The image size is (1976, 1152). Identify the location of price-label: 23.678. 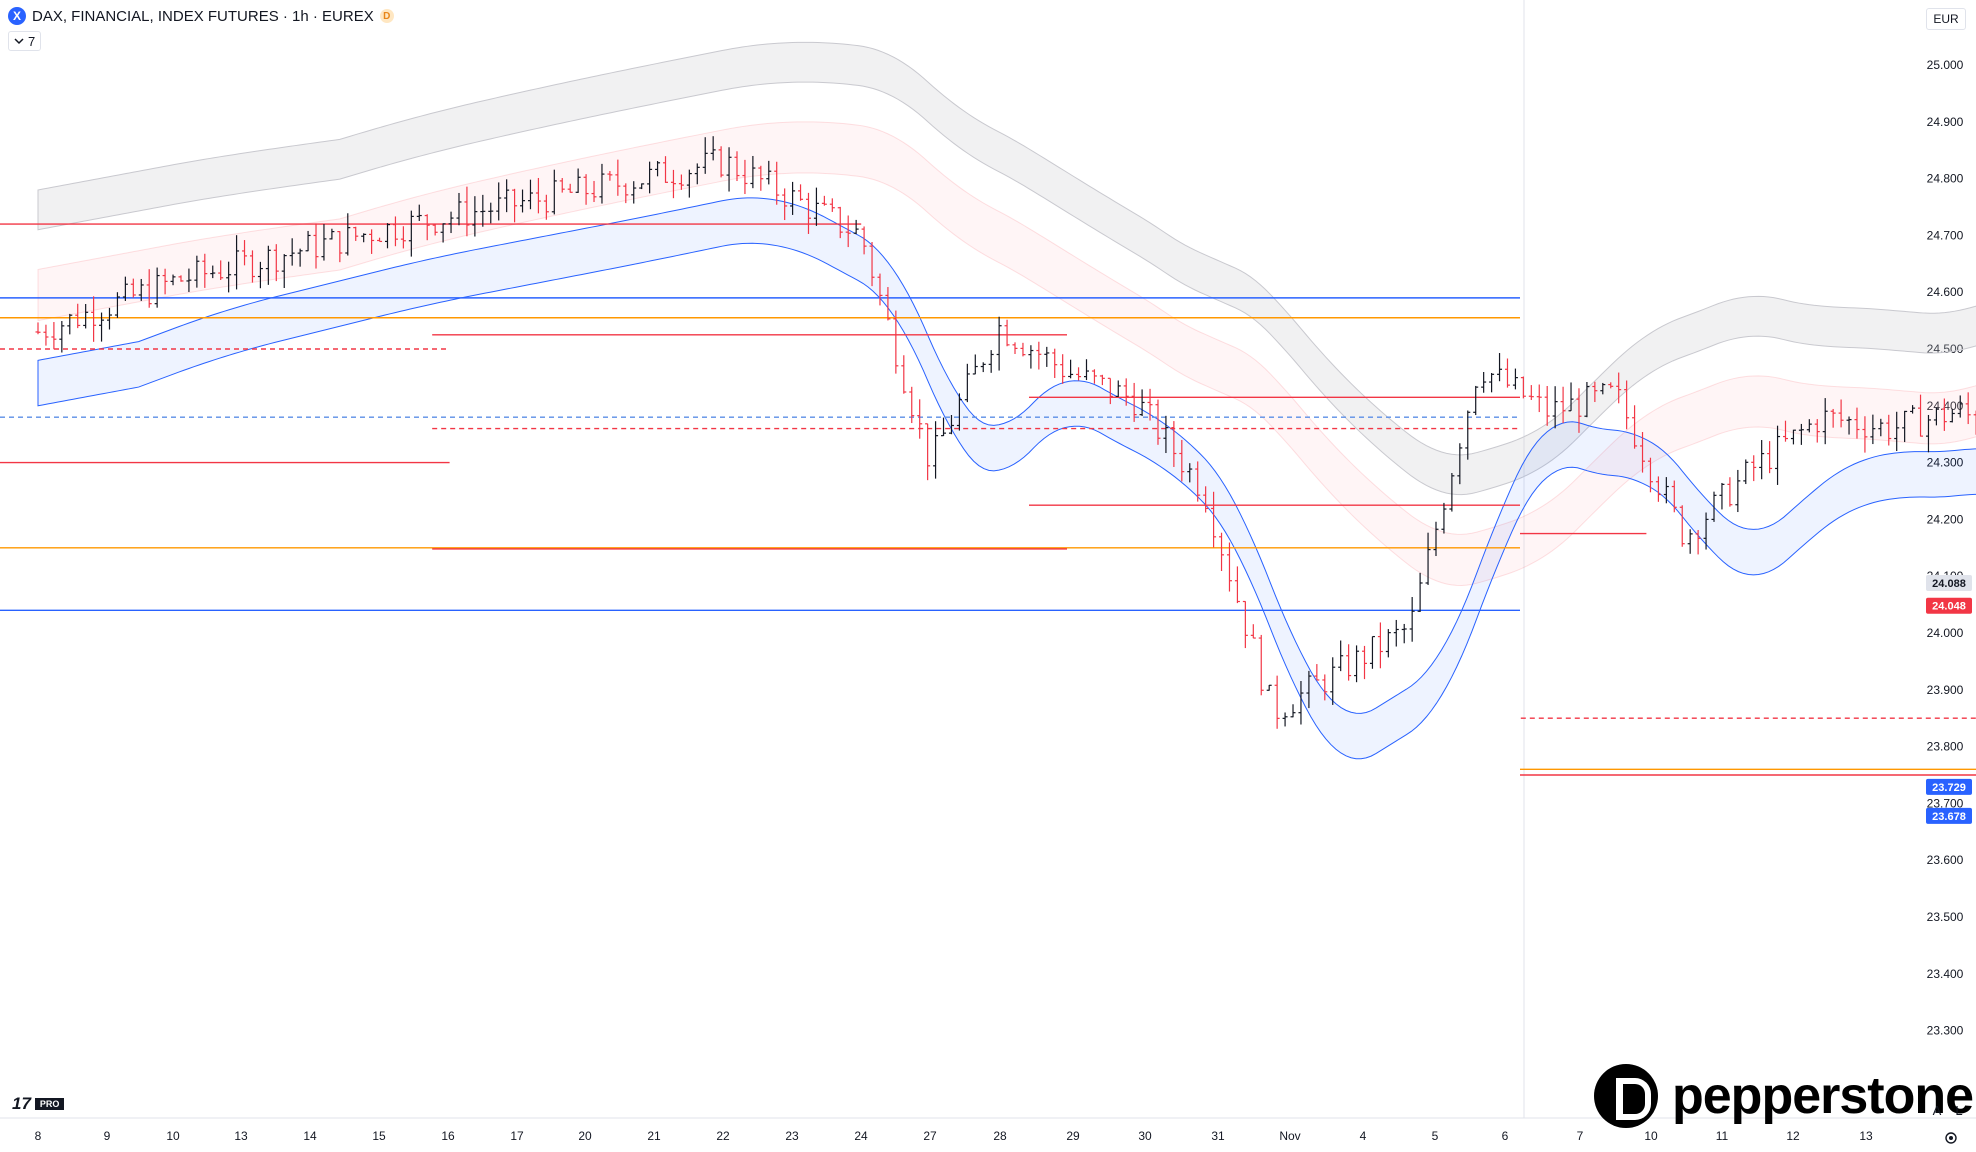
(1949, 817).